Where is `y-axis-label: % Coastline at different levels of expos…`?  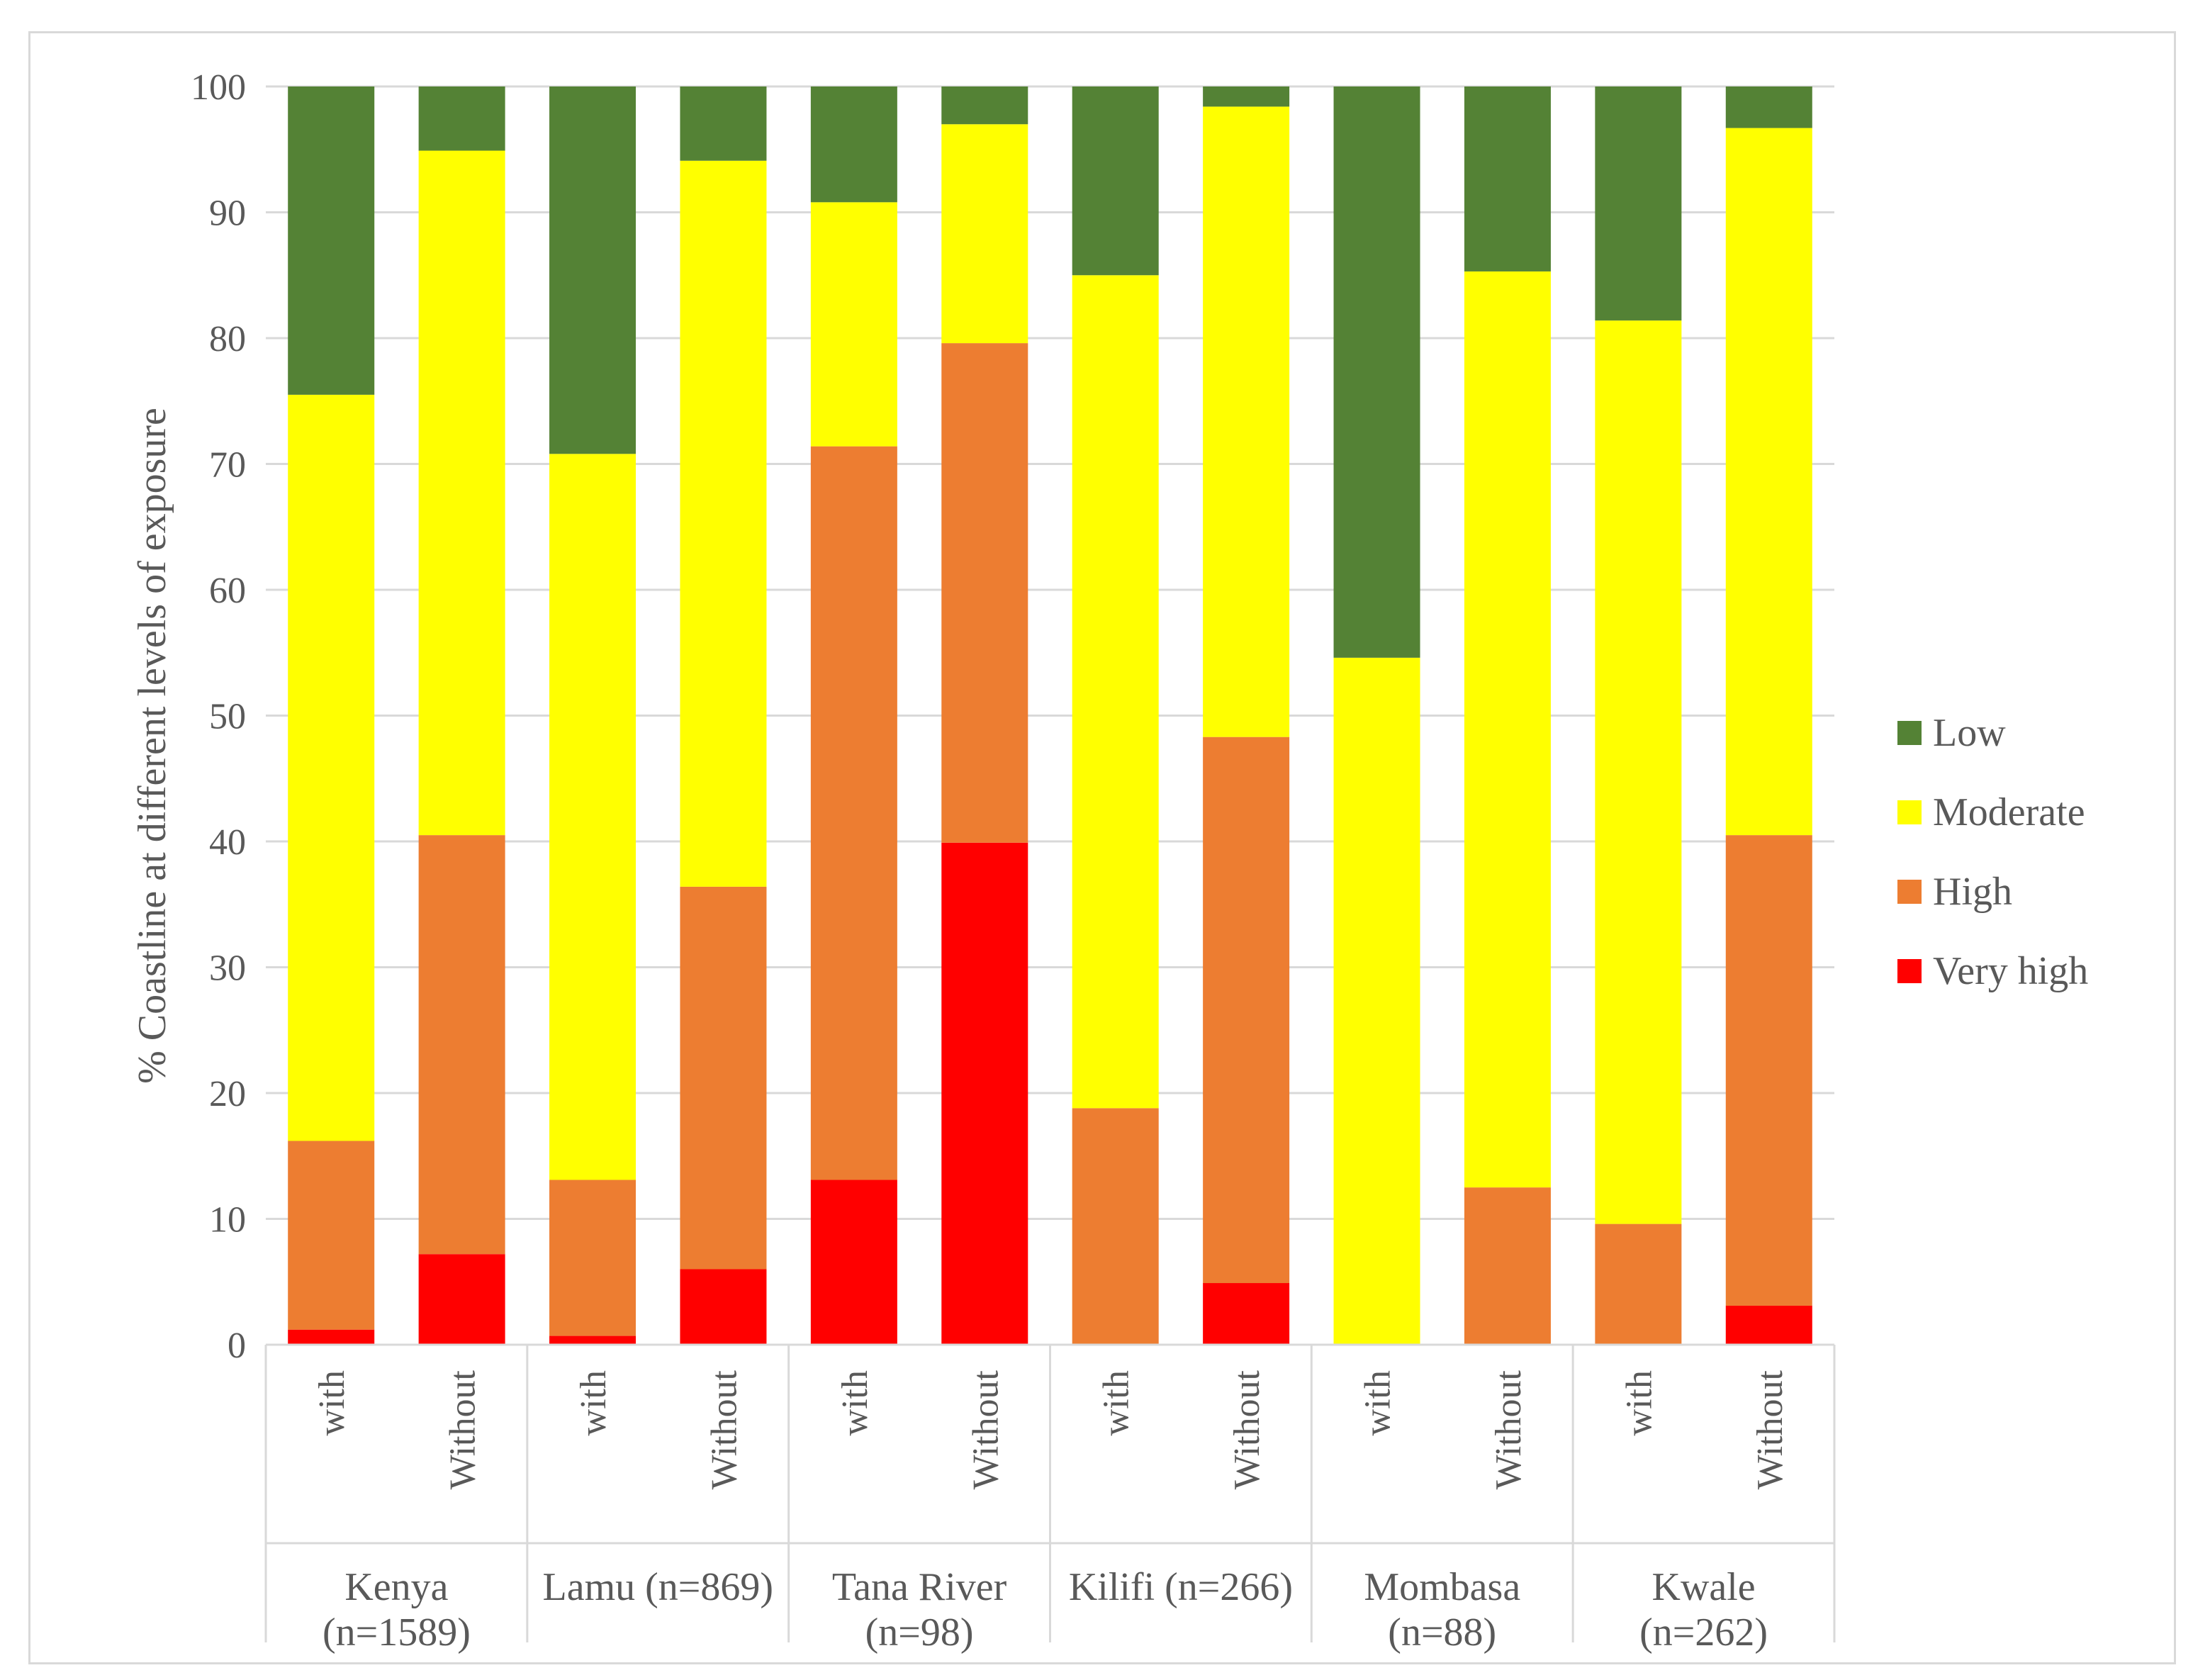 y-axis-label: % Coastline at different levels of expos… is located at coordinates (152, 746).